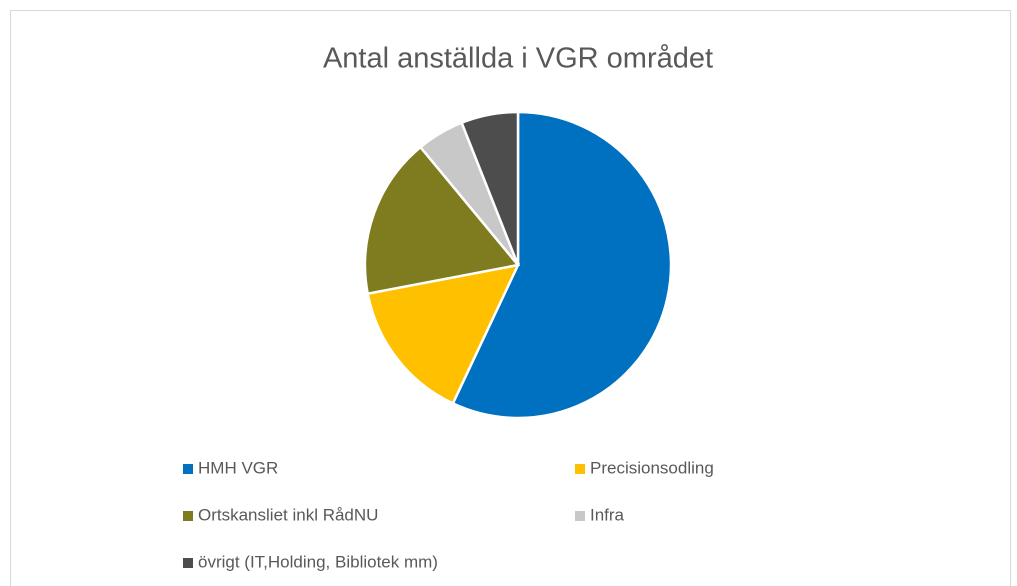  Describe the element at coordinates (518, 59) in the screenshot. I see `chart-title: Antal anställda i VGR området` at that location.